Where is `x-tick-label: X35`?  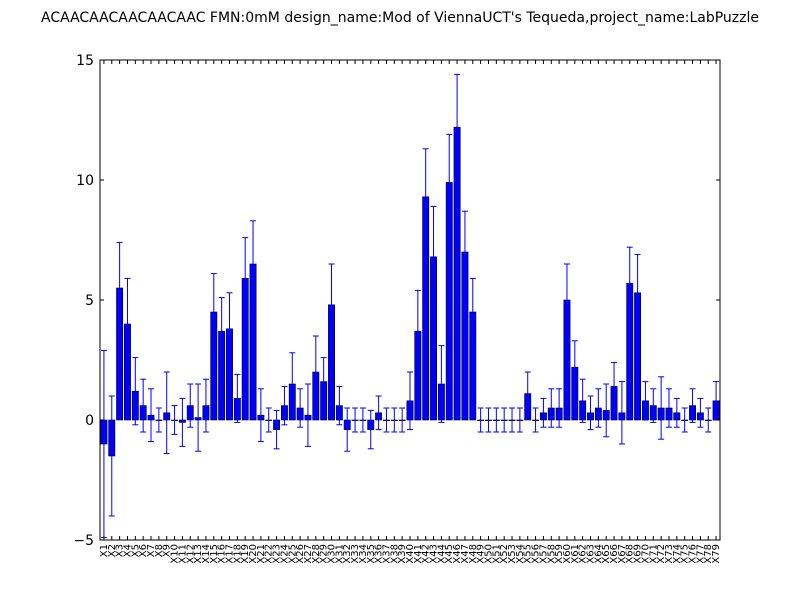
x-tick-label: X35 is located at coordinates (371, 554).